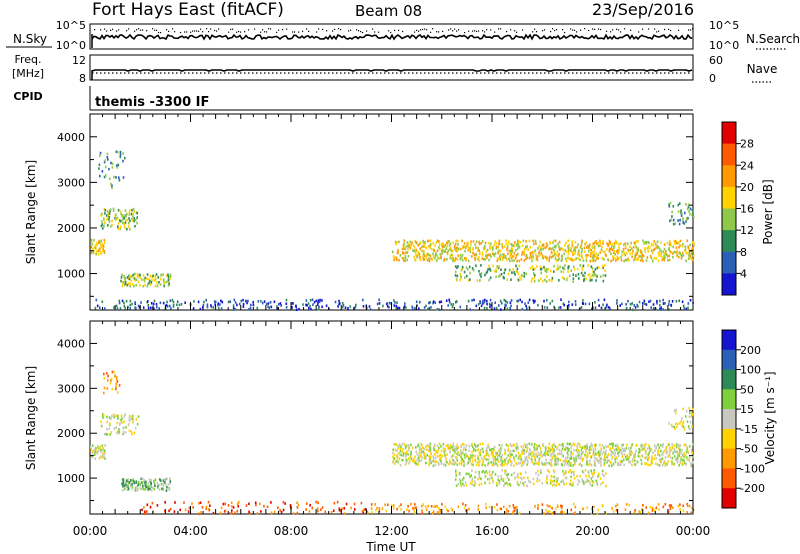  Describe the element at coordinates (749, 449) in the screenshot. I see `colorbar-tick-label: -50` at that location.